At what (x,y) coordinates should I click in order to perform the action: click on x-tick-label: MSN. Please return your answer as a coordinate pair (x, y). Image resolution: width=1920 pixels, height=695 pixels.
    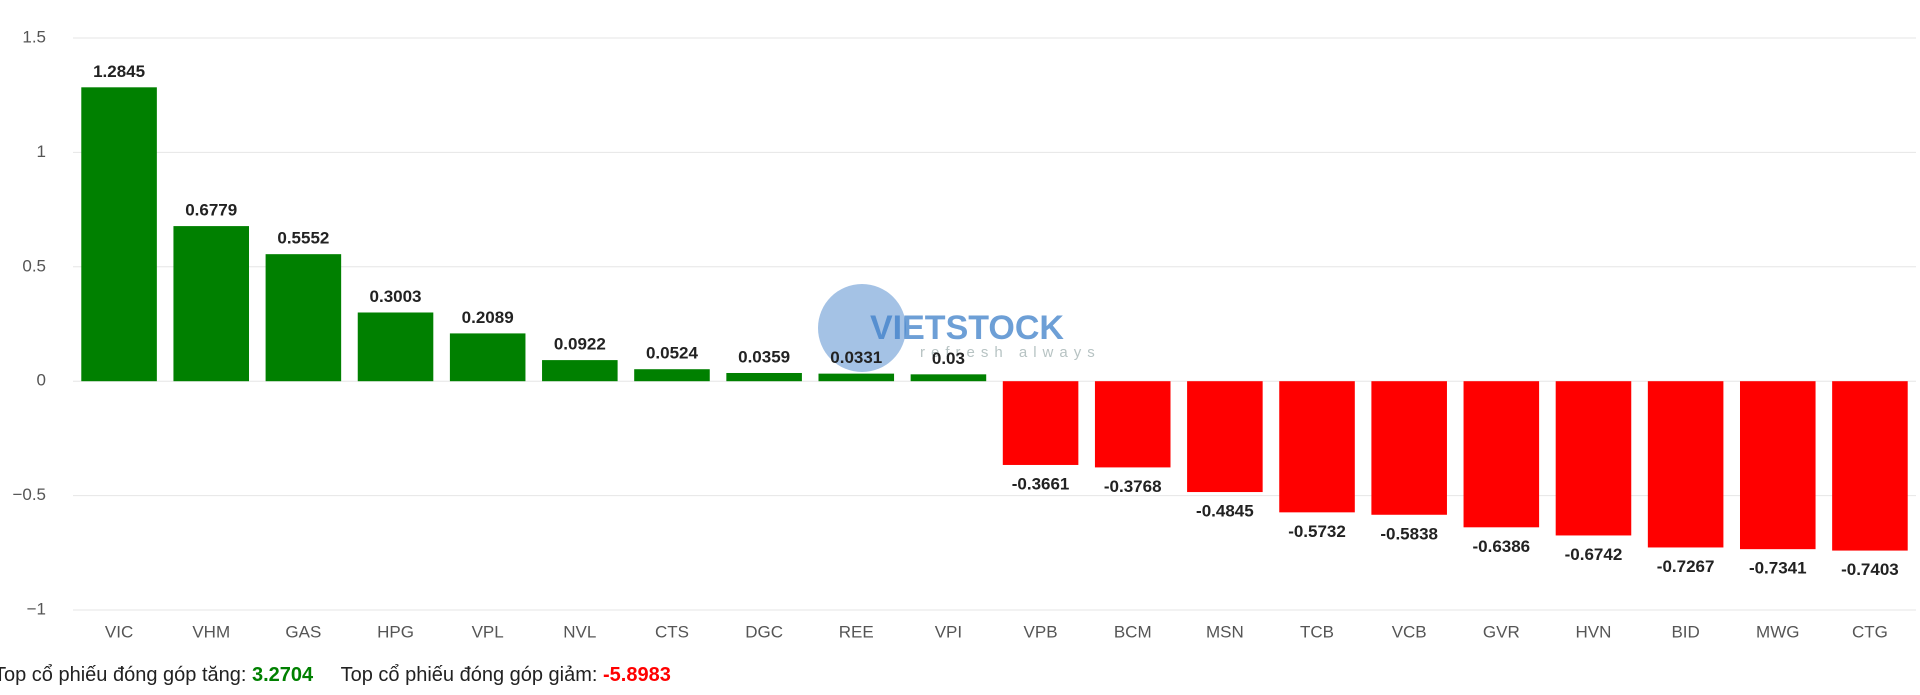
    Looking at the image, I should click on (1225, 631).